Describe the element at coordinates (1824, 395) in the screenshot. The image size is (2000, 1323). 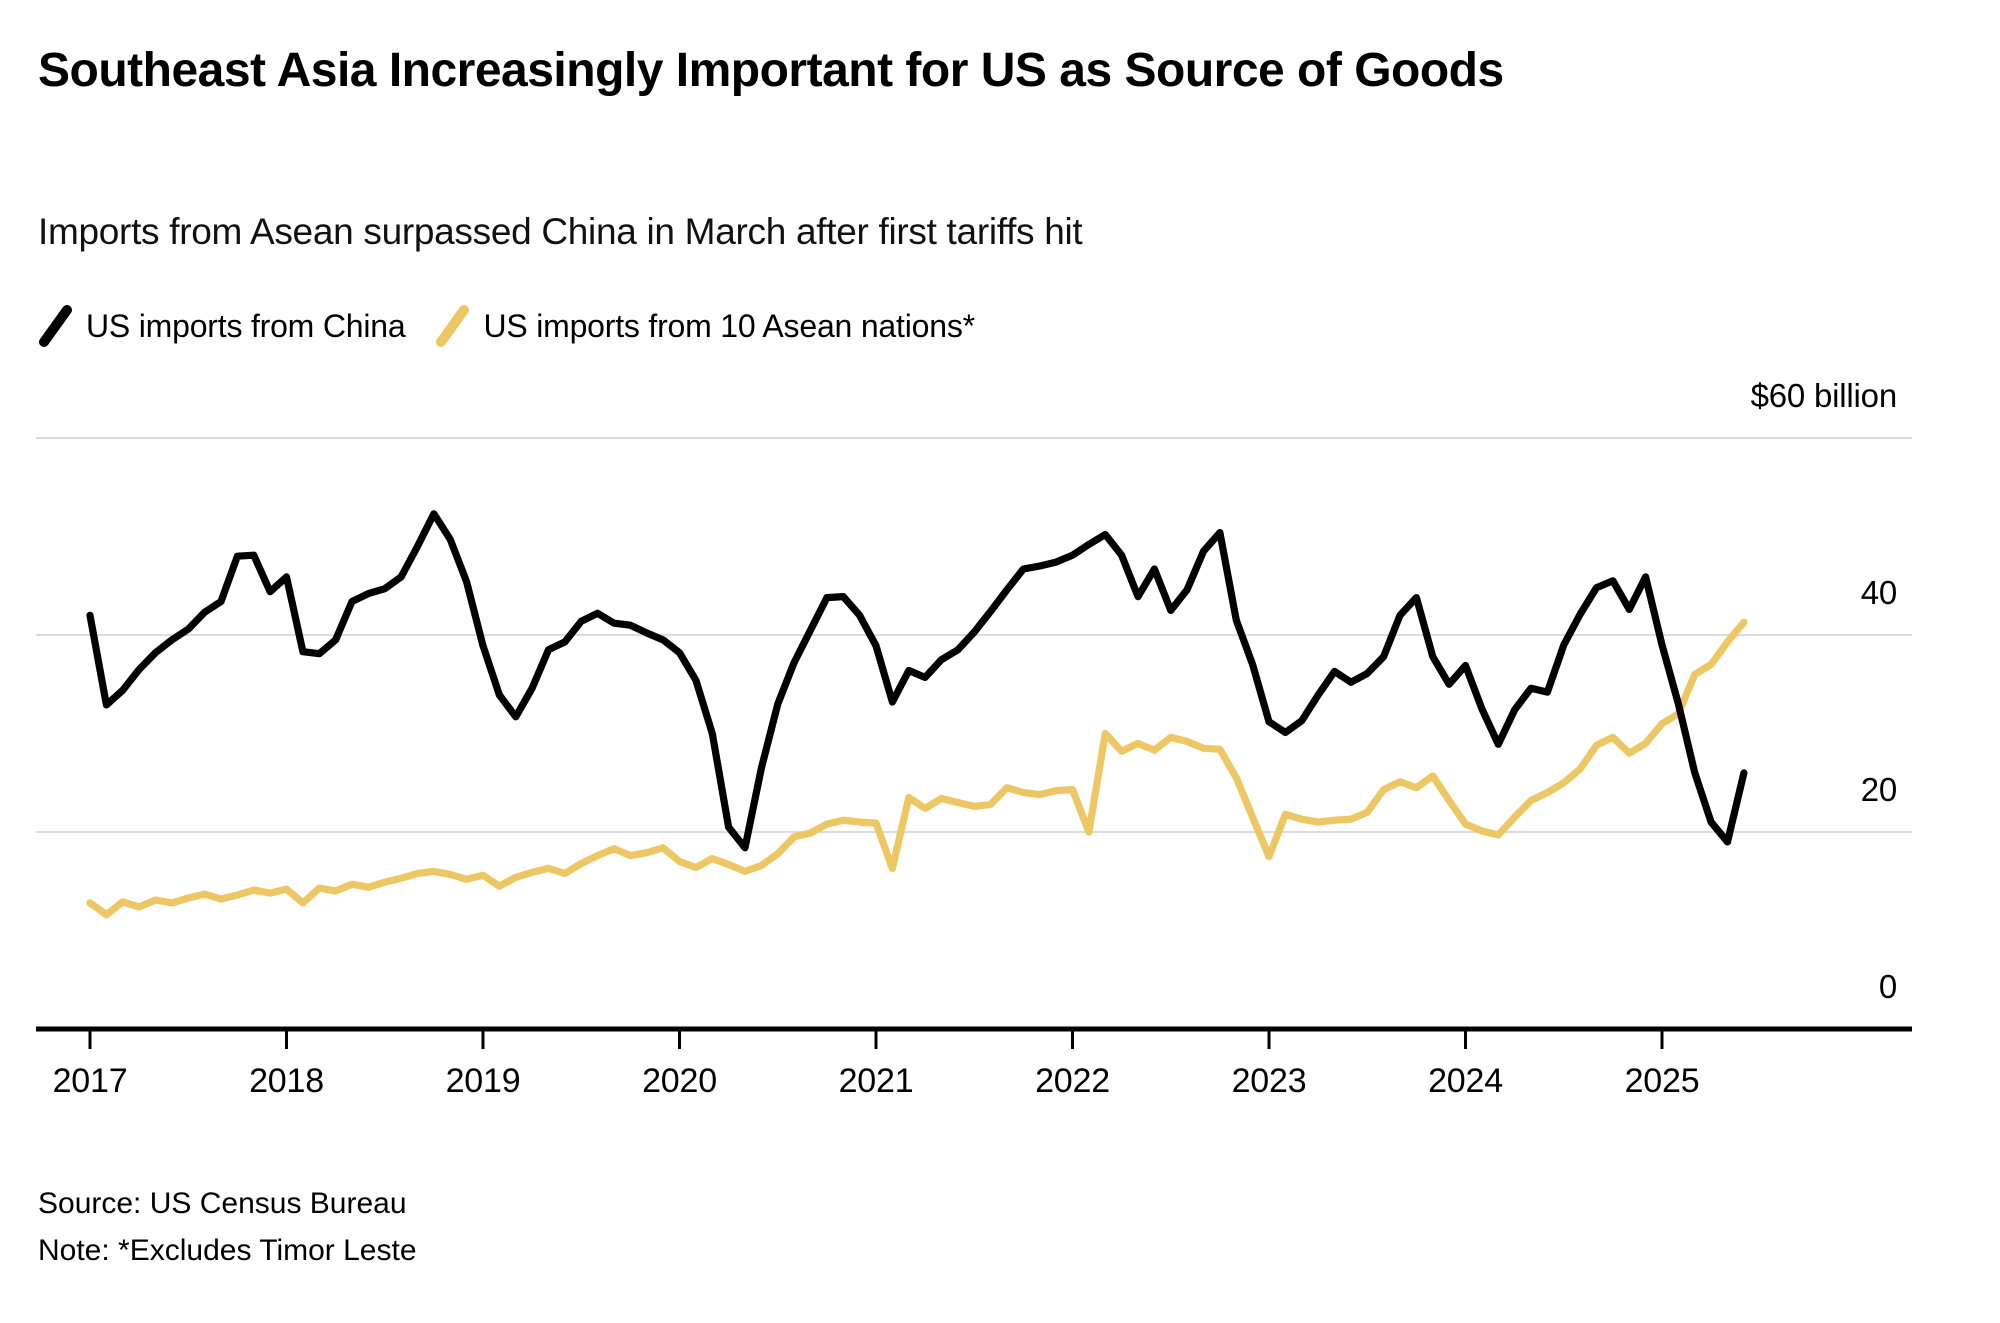
I see `y-tick-label-60: $60 billion` at that location.